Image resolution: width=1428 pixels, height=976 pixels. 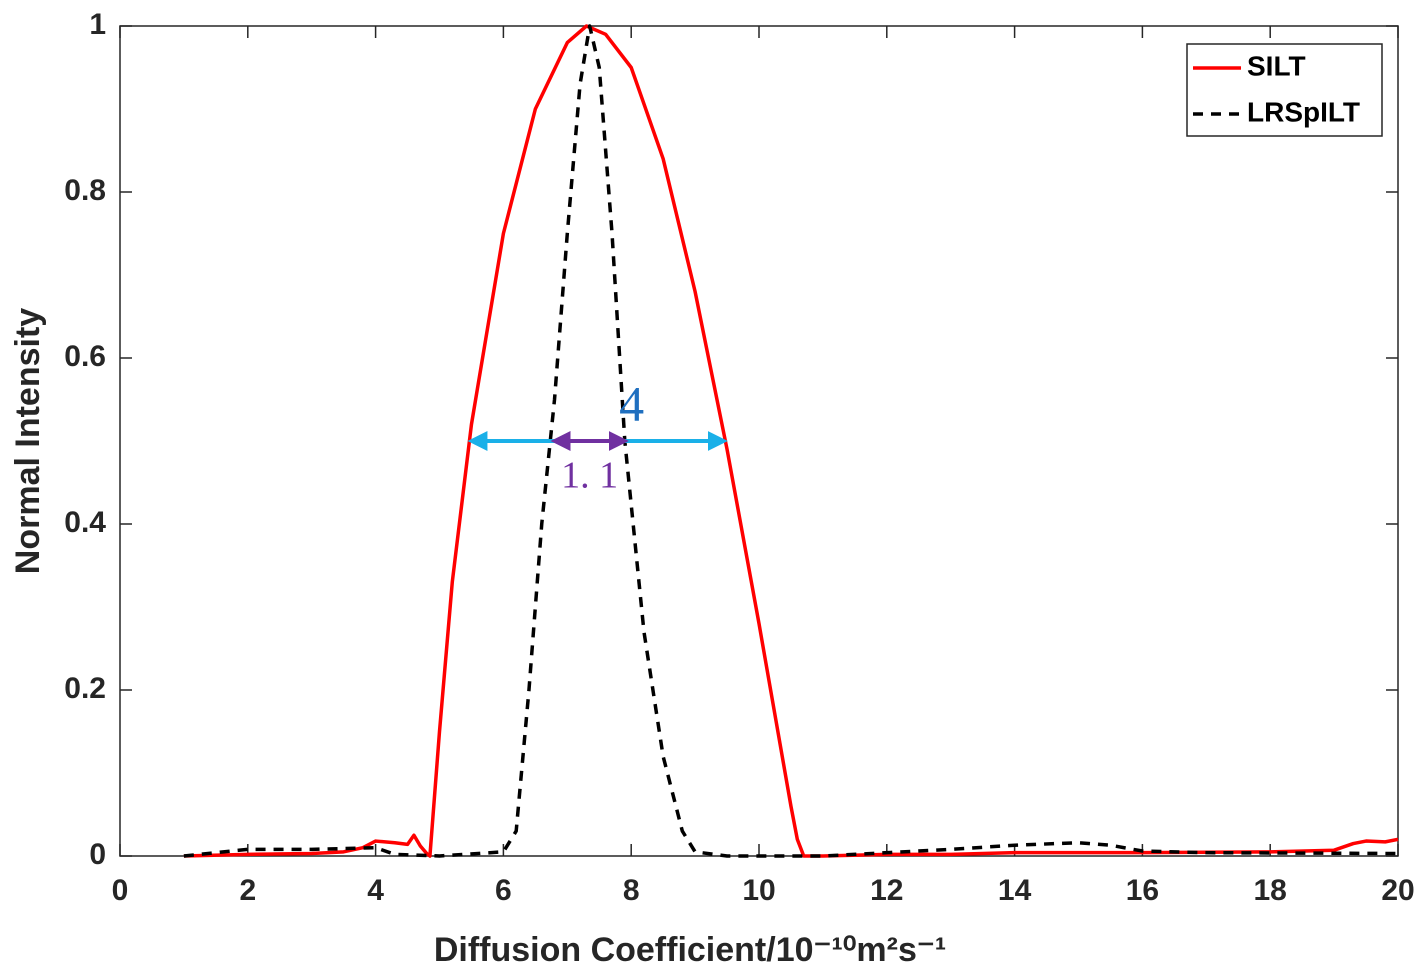 What do you see at coordinates (1142, 890) in the screenshot?
I see `x-tick-label: 16` at bounding box center [1142, 890].